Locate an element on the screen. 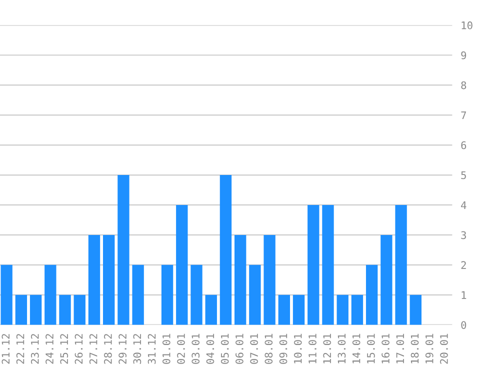 This screenshot has height=370, width=498. y-tick-label: 9 is located at coordinates (463, 55).